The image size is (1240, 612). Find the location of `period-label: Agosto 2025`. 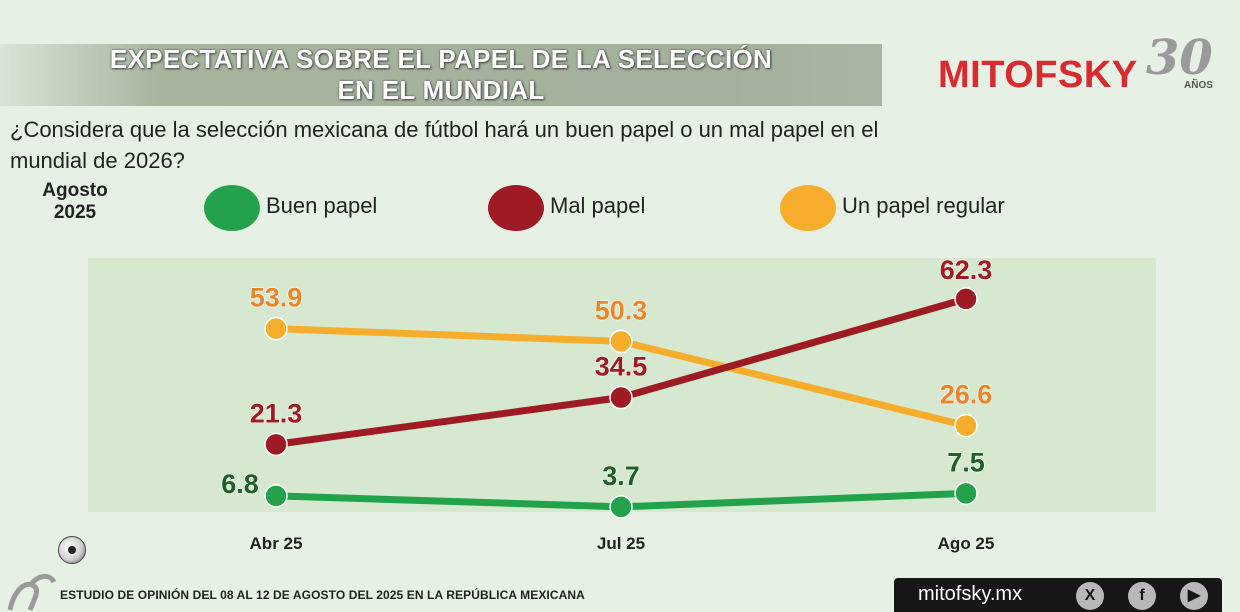

period-label: Agosto 2025 is located at coordinates (75, 202).